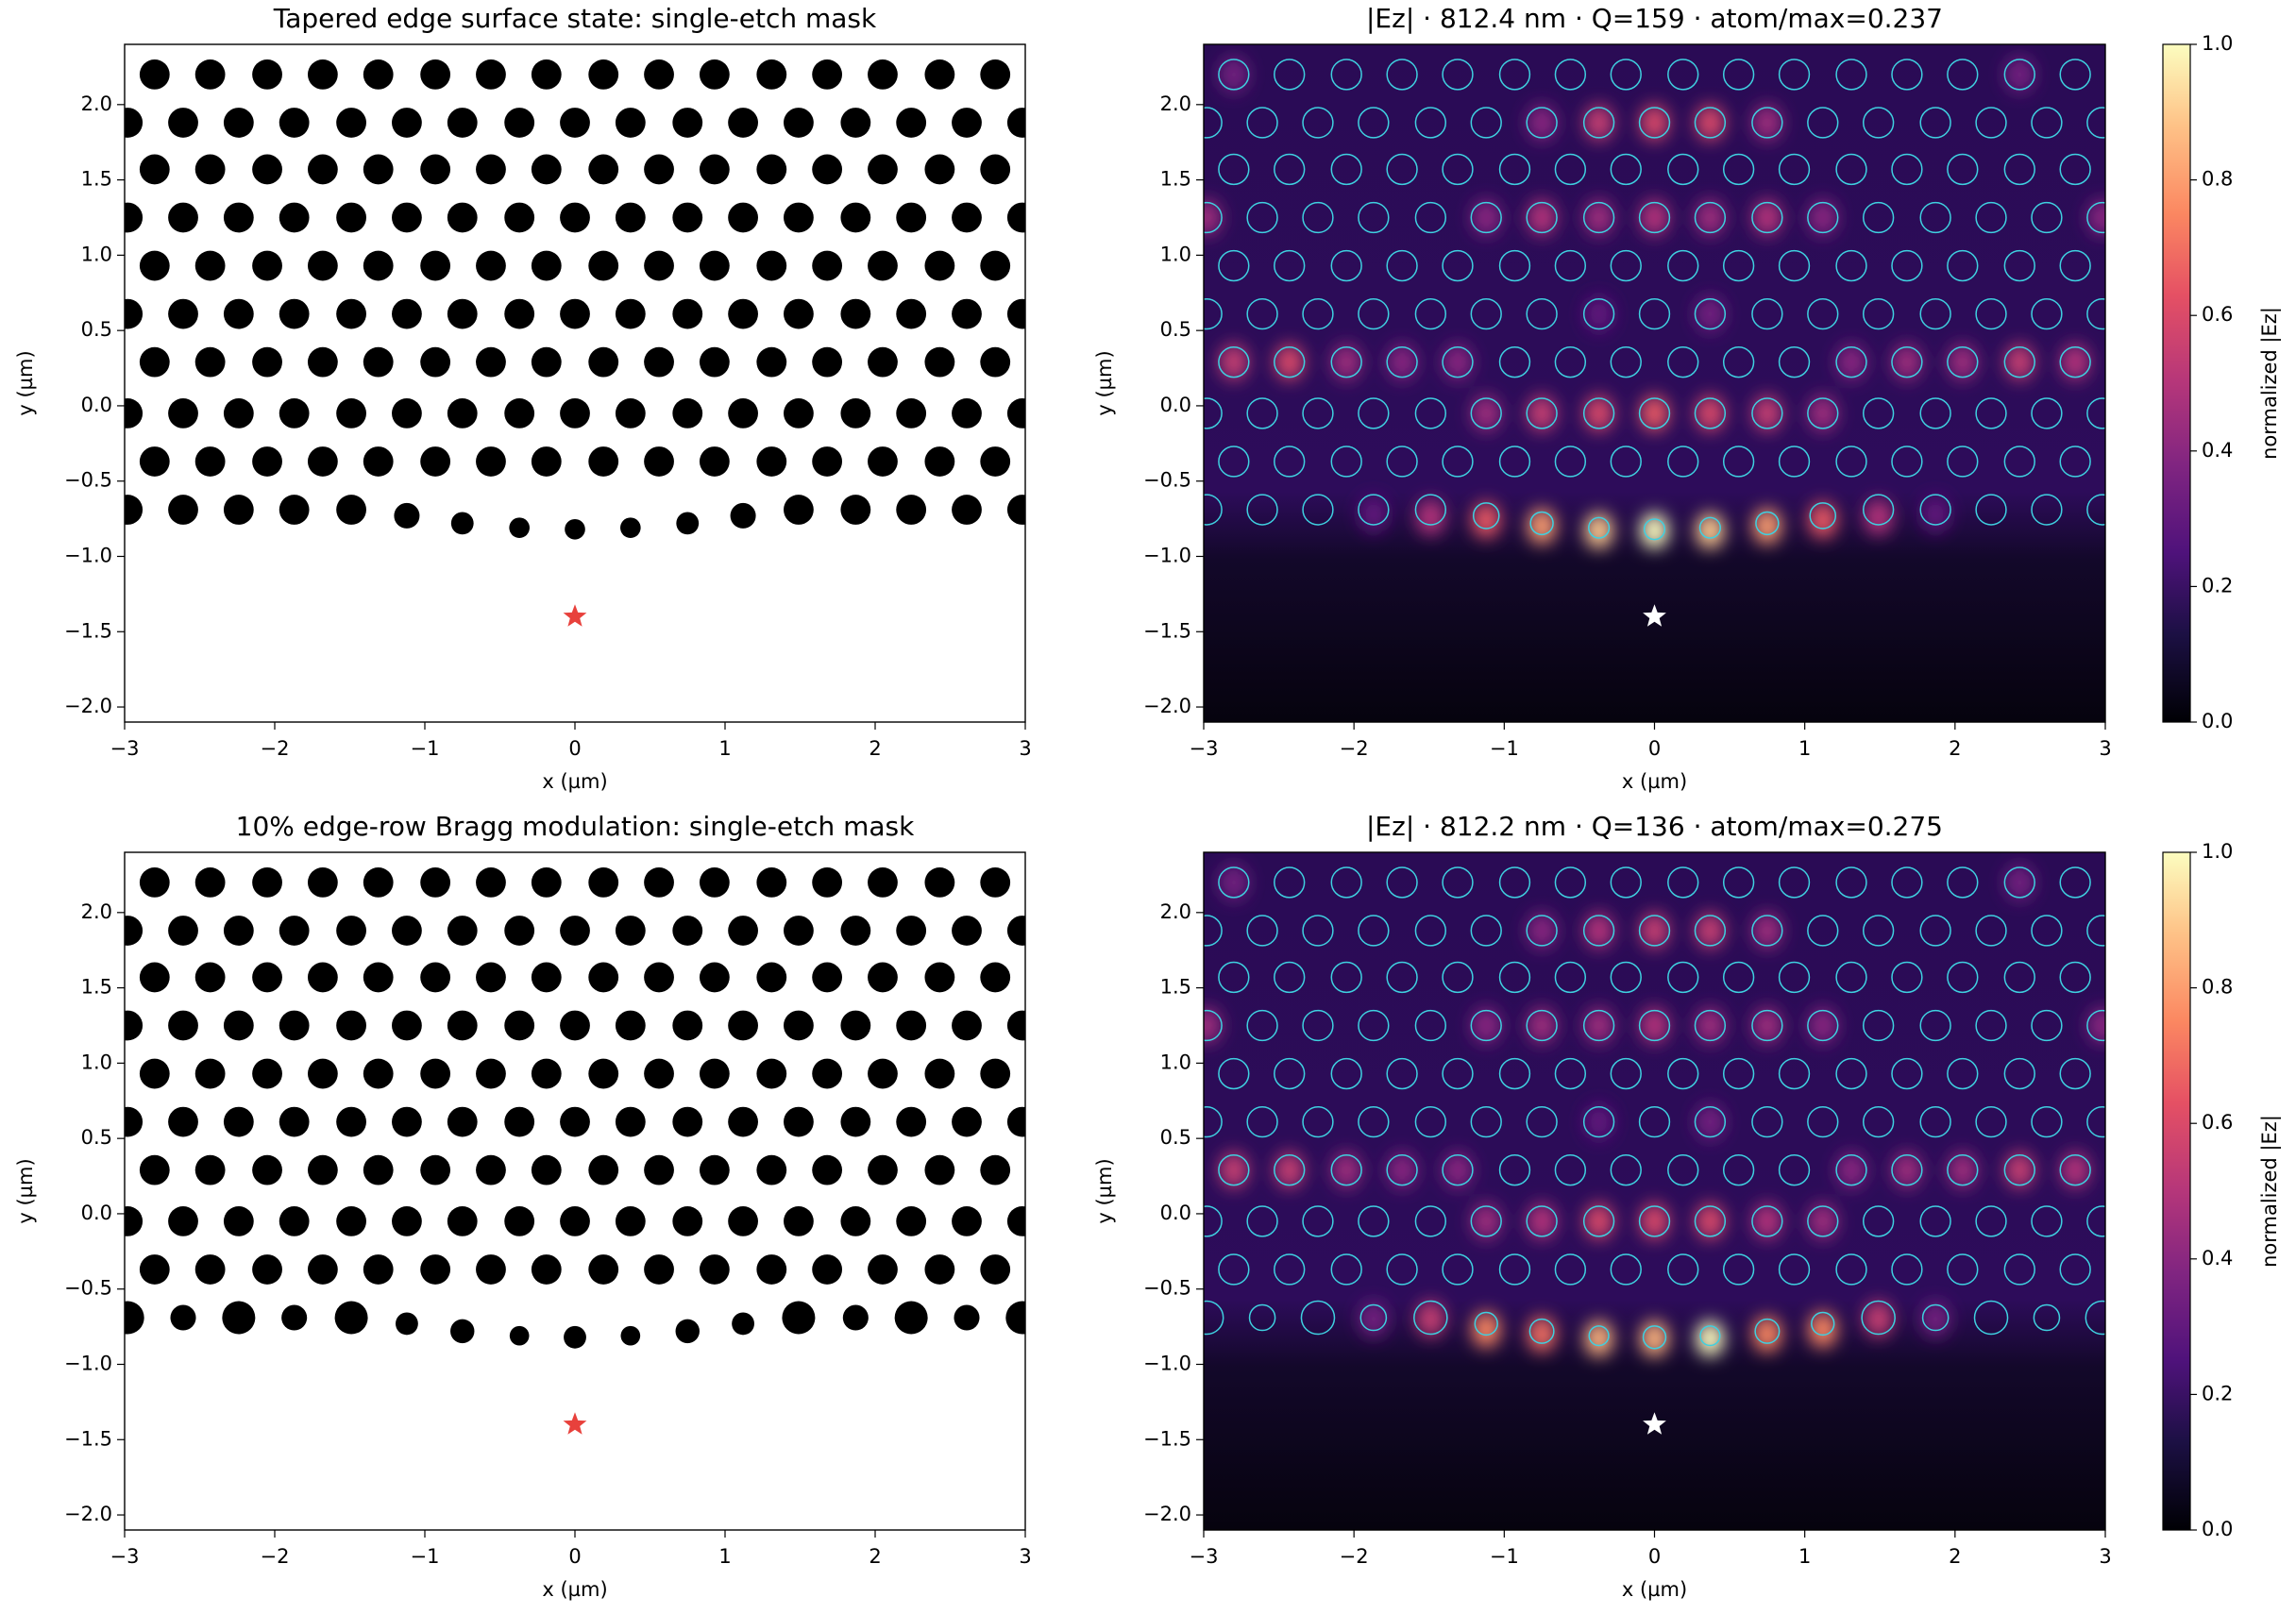 The height and width of the screenshot is (1614, 2296). I want to click on y-axis-label: y (µm), so click(25, 382).